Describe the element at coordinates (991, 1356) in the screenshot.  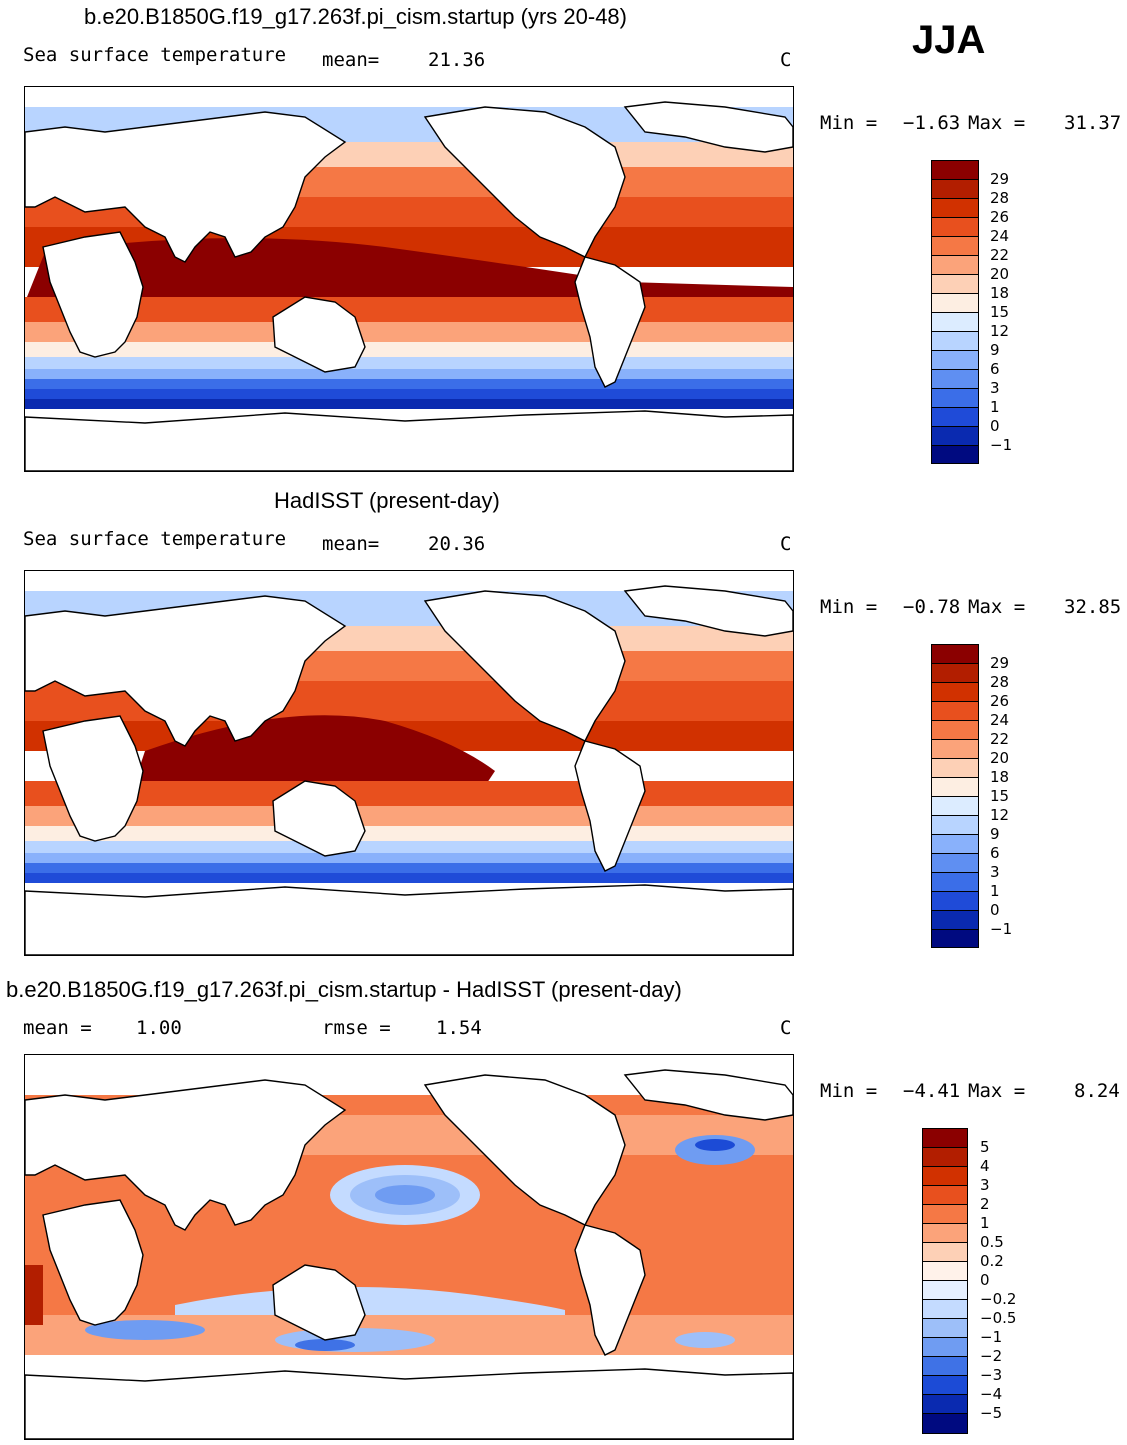
I see `colorbar-tick: −2` at that location.